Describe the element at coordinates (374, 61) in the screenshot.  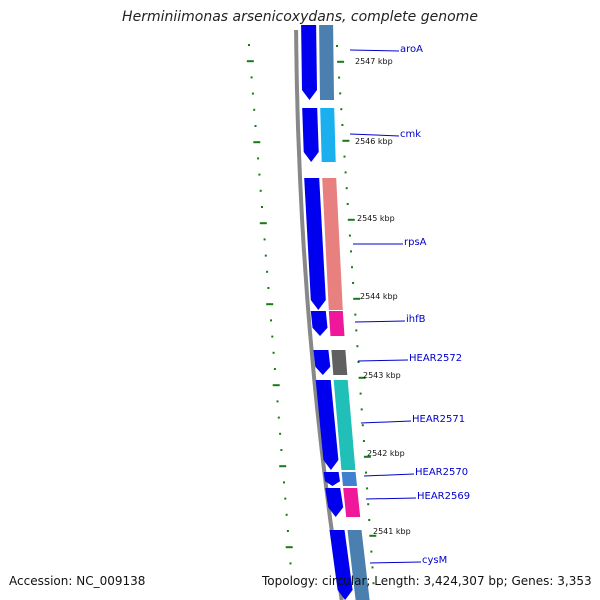
I see `kbp-label: 2547 kbp` at that location.